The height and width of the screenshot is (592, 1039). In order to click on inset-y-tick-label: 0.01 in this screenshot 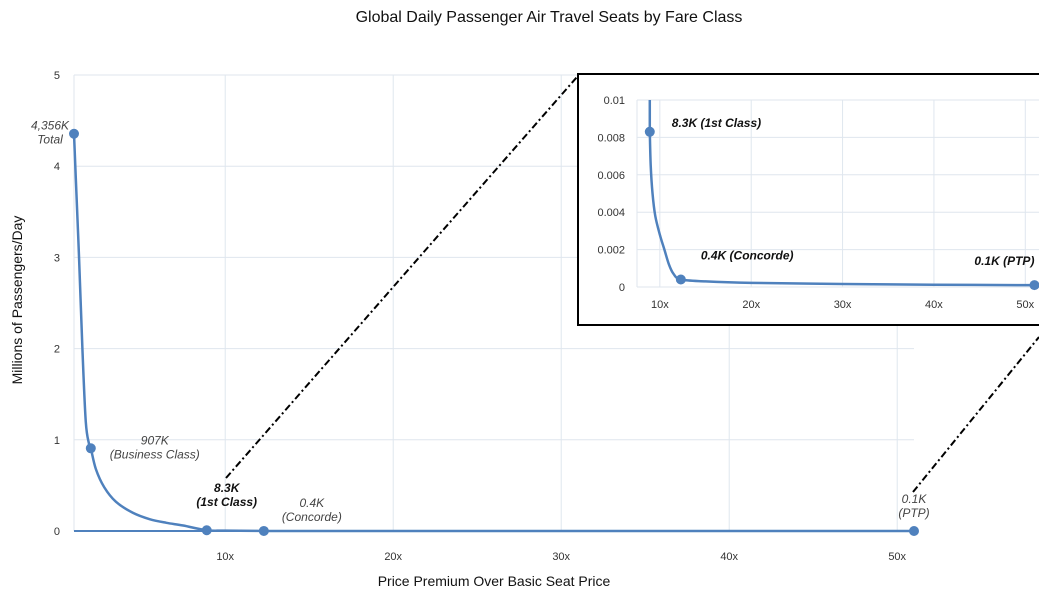, I will do `click(614, 101)`.